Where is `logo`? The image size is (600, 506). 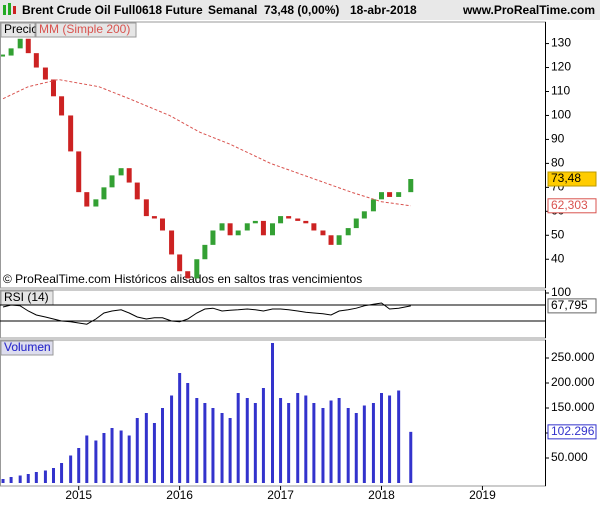 logo is located at coordinates (9, 9).